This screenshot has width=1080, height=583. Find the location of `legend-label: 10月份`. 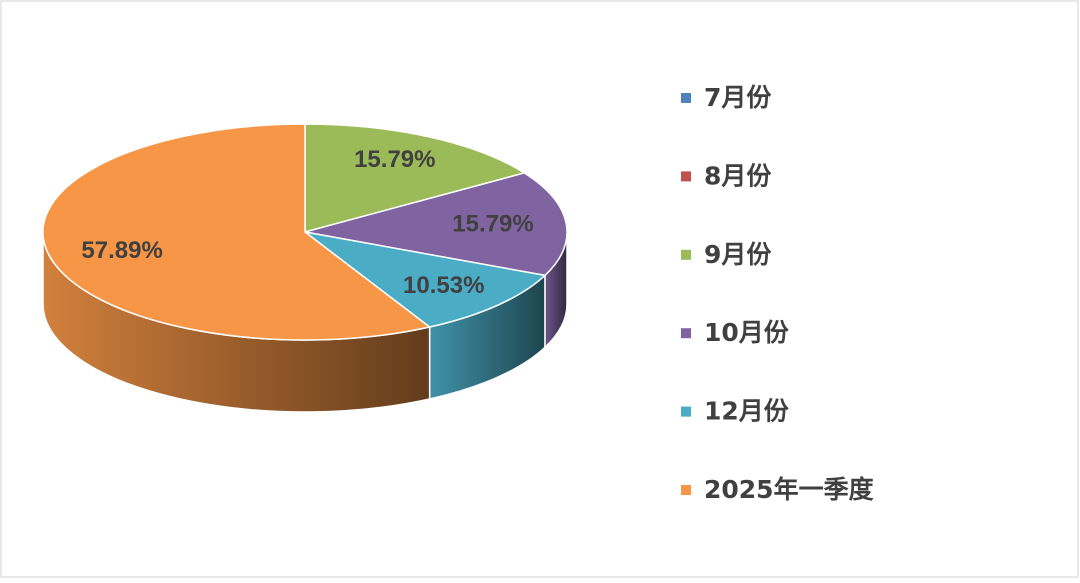

legend-label: 10月份 is located at coordinates (746, 332).